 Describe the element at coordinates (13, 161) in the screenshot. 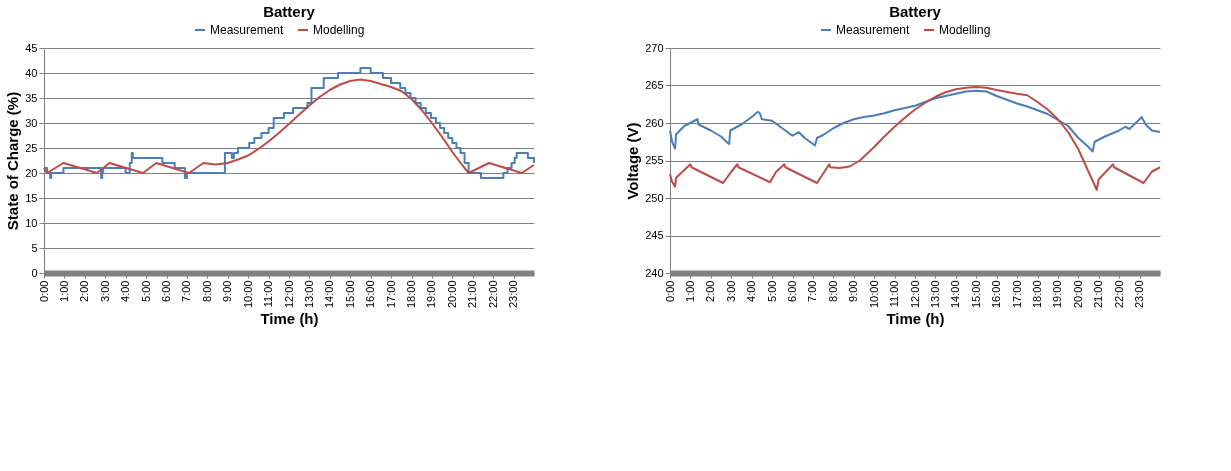

I see `y-axis-title: State of Charge (%)` at that location.